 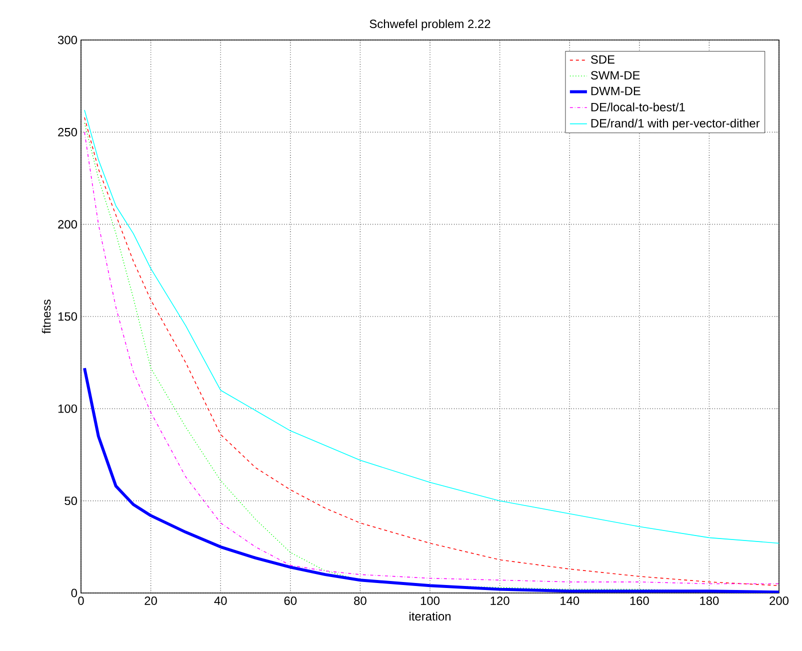 I want to click on y-axis-title: fitness, so click(x=46, y=317).